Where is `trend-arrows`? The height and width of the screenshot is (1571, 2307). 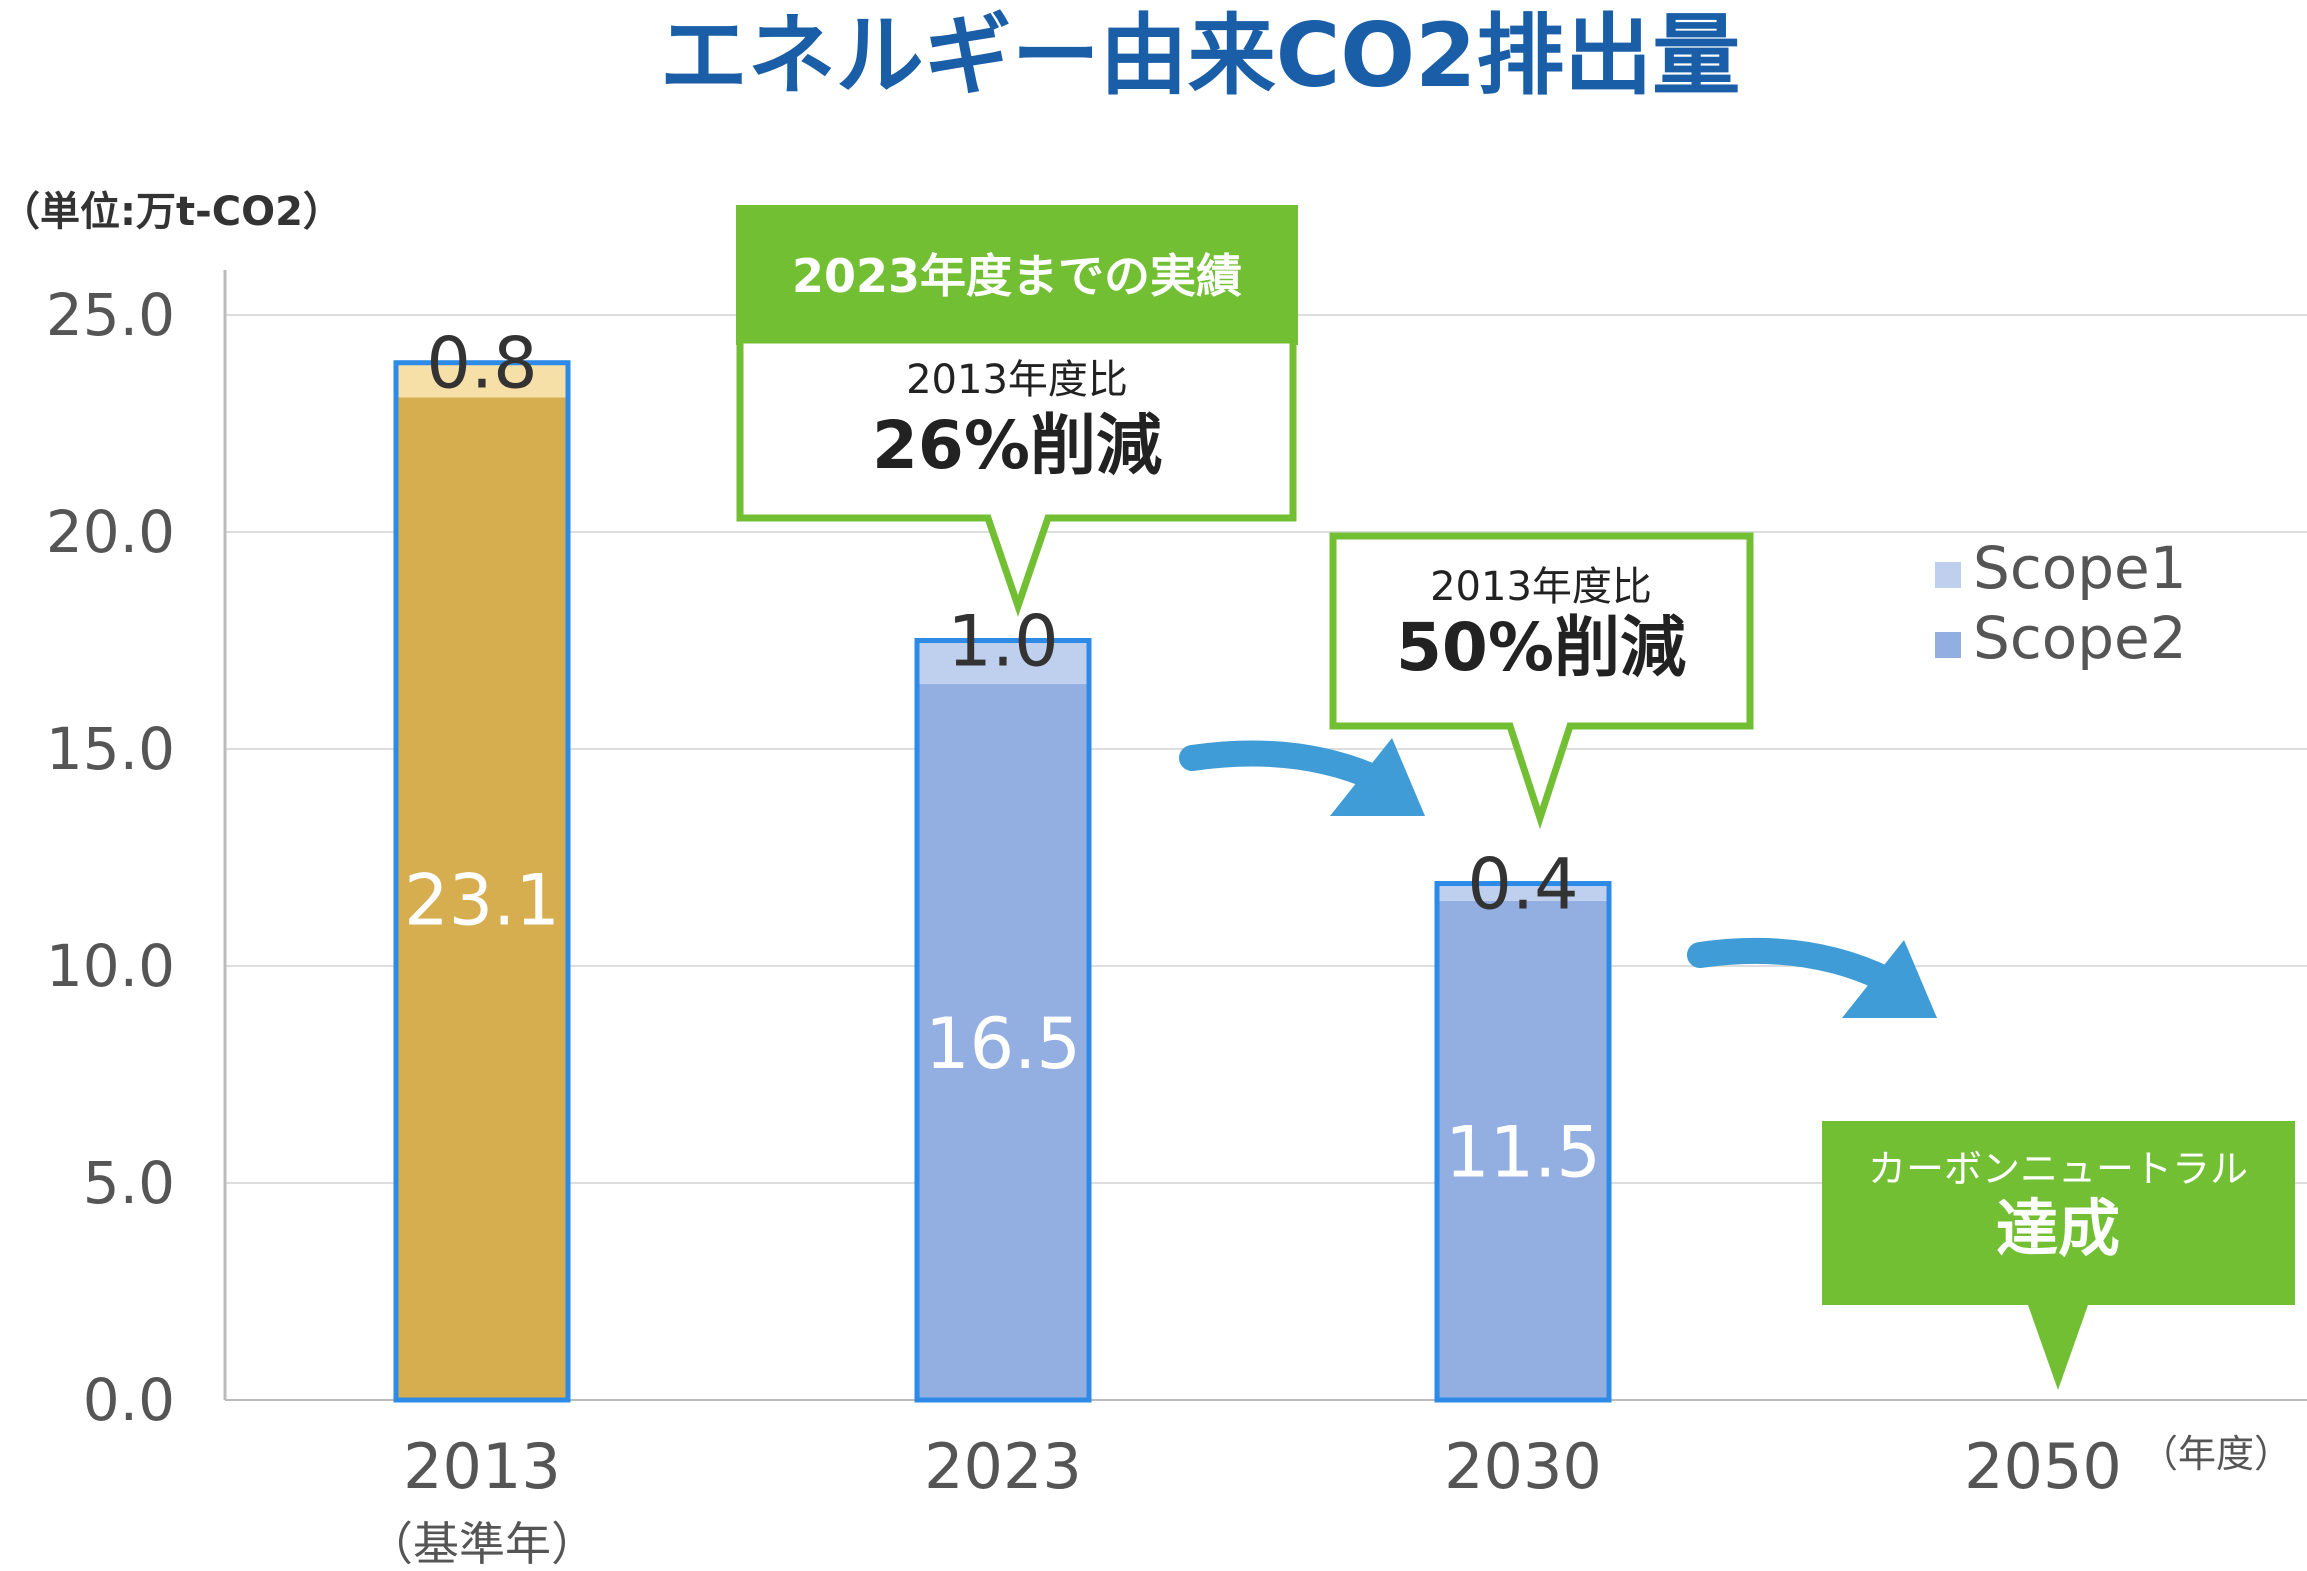
trend-arrows is located at coordinates (1558, 878).